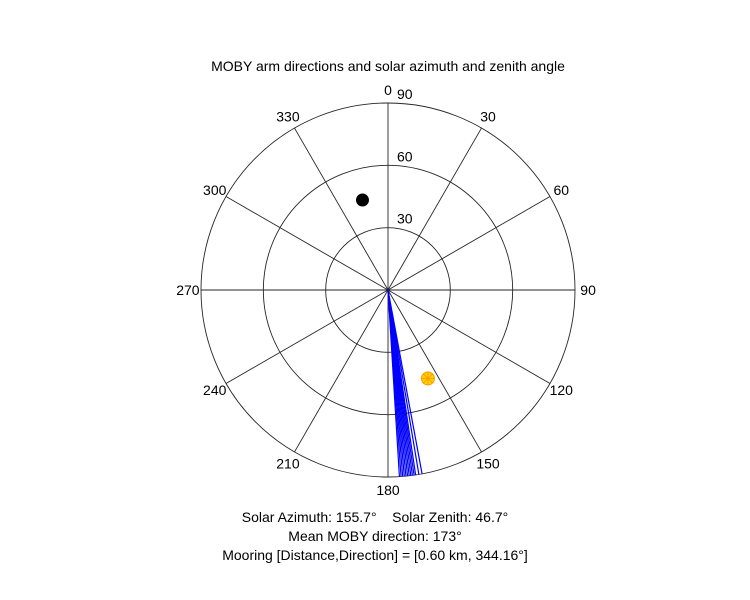 This screenshot has height=600, width=750. I want to click on sun-ray, so click(427, 378).